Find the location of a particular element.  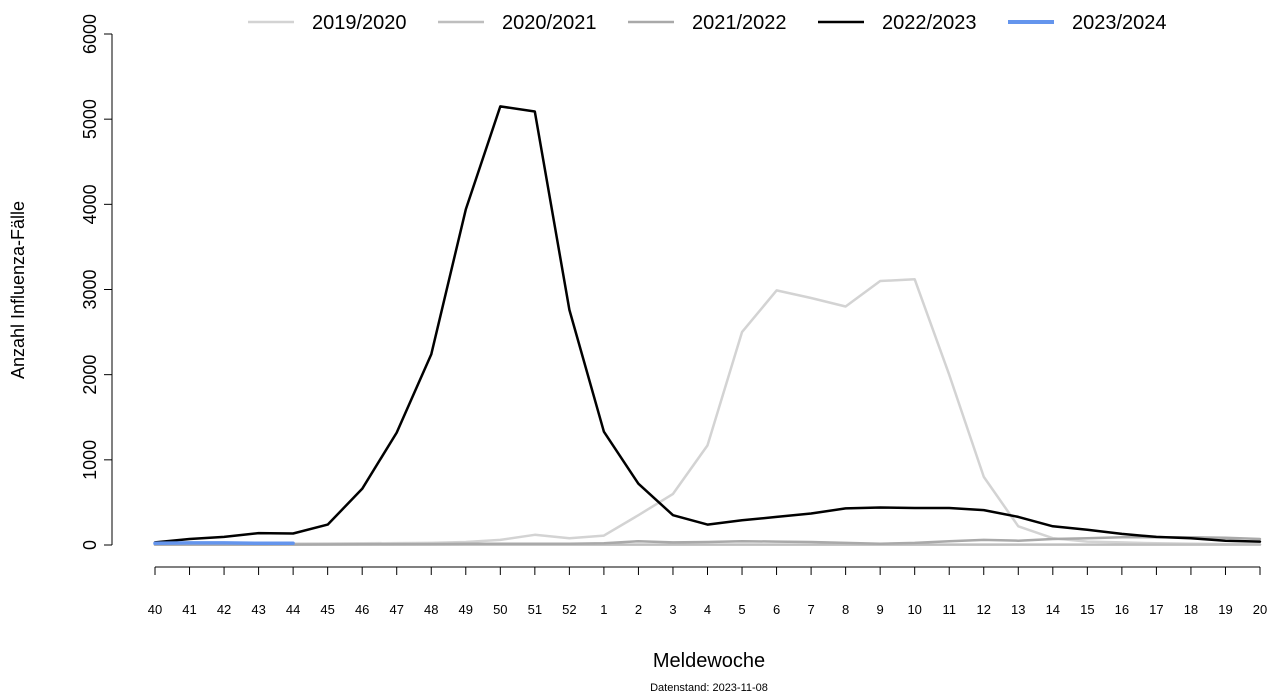

x-tick-label: 3 is located at coordinates (672, 609).